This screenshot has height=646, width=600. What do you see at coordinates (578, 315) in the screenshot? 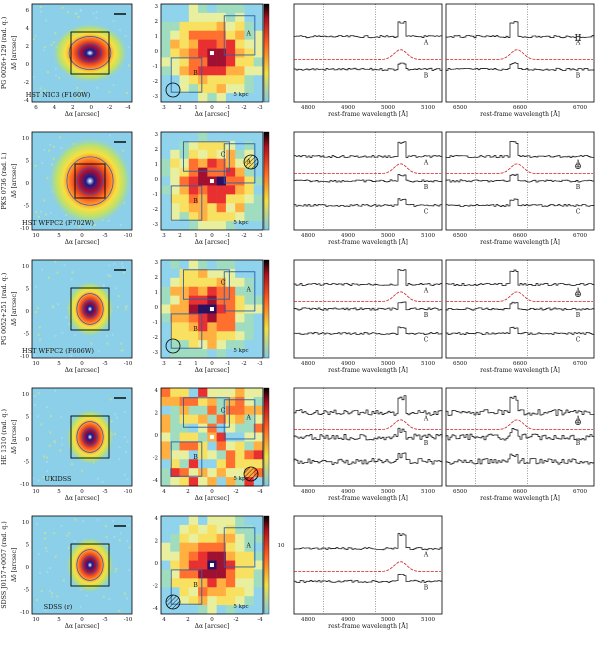
I see `spectrum-label: B` at bounding box center [578, 315].